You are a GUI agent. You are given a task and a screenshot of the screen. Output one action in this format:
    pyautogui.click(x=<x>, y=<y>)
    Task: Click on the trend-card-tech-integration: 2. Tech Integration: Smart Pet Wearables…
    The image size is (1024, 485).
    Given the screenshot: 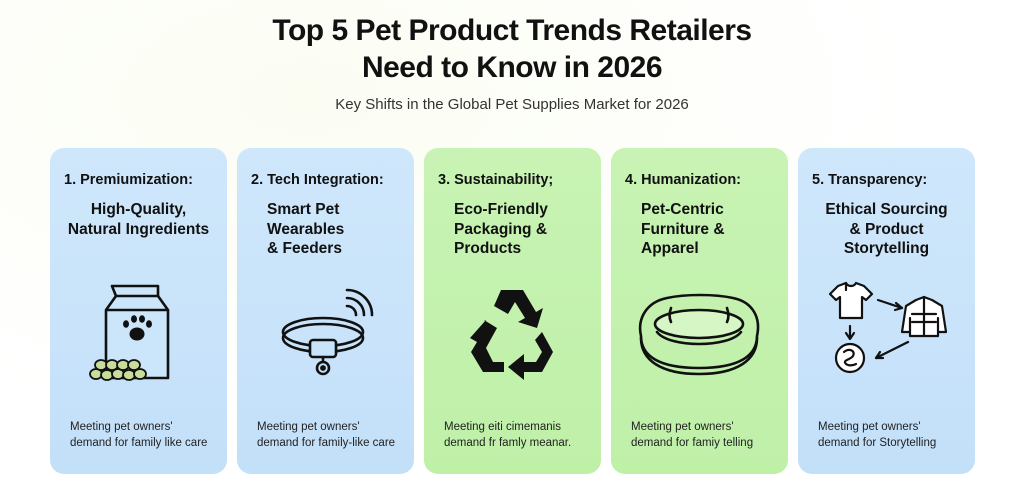 What is the action you would take?
    pyautogui.click(x=325, y=311)
    